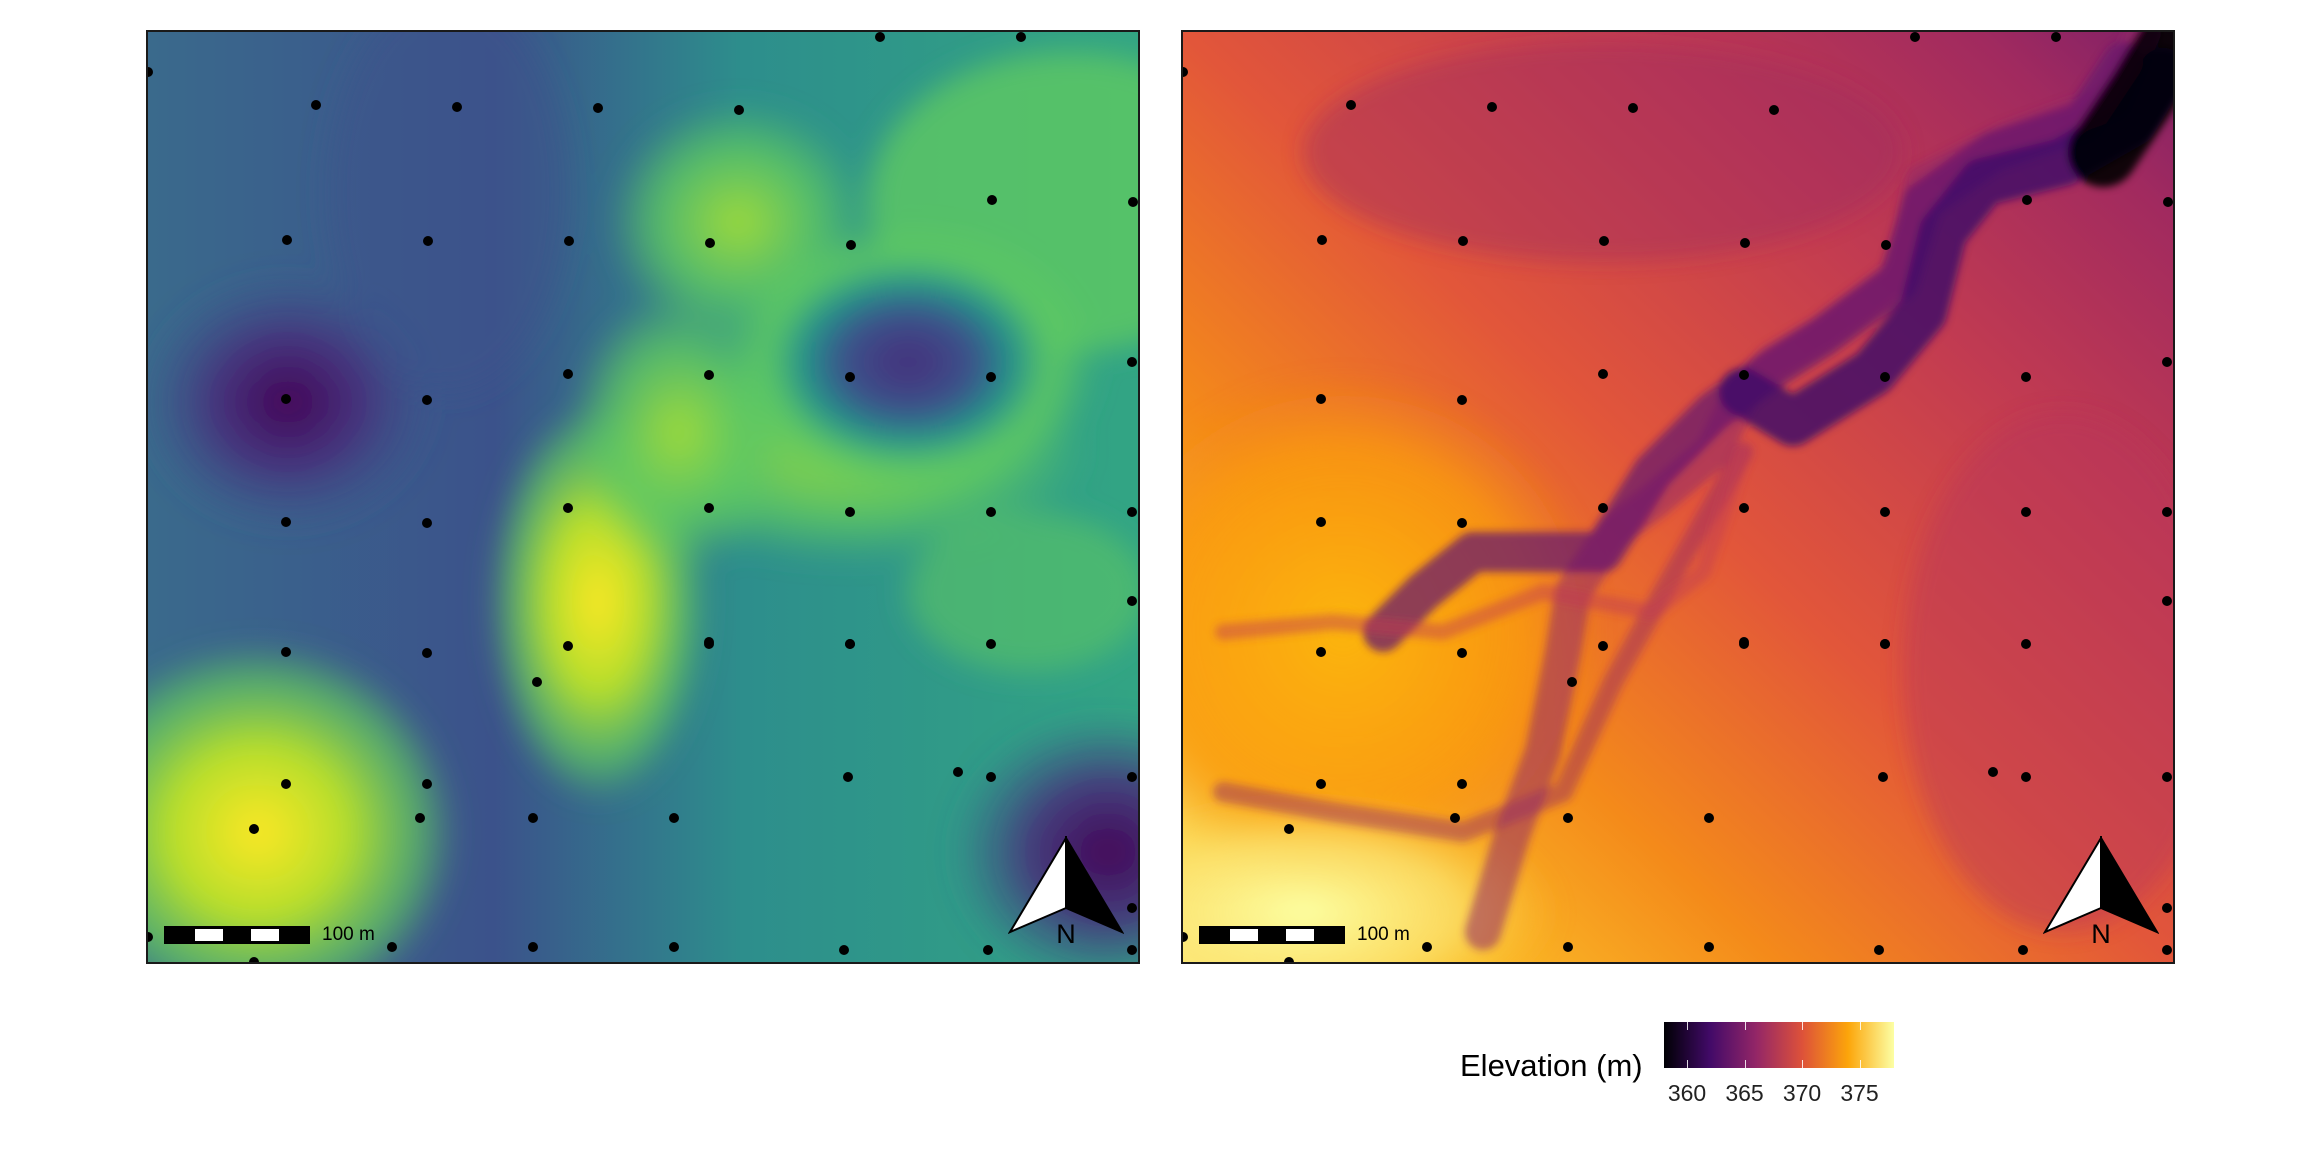 The width and height of the screenshot is (2304, 1152). I want to click on elevation-legend: Elevation (m) 360 365 370 375, so click(1695, 1078).